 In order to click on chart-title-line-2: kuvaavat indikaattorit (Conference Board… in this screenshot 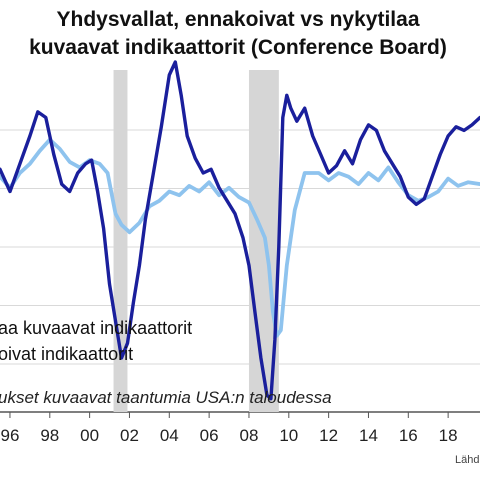, I will do `click(238, 47)`.